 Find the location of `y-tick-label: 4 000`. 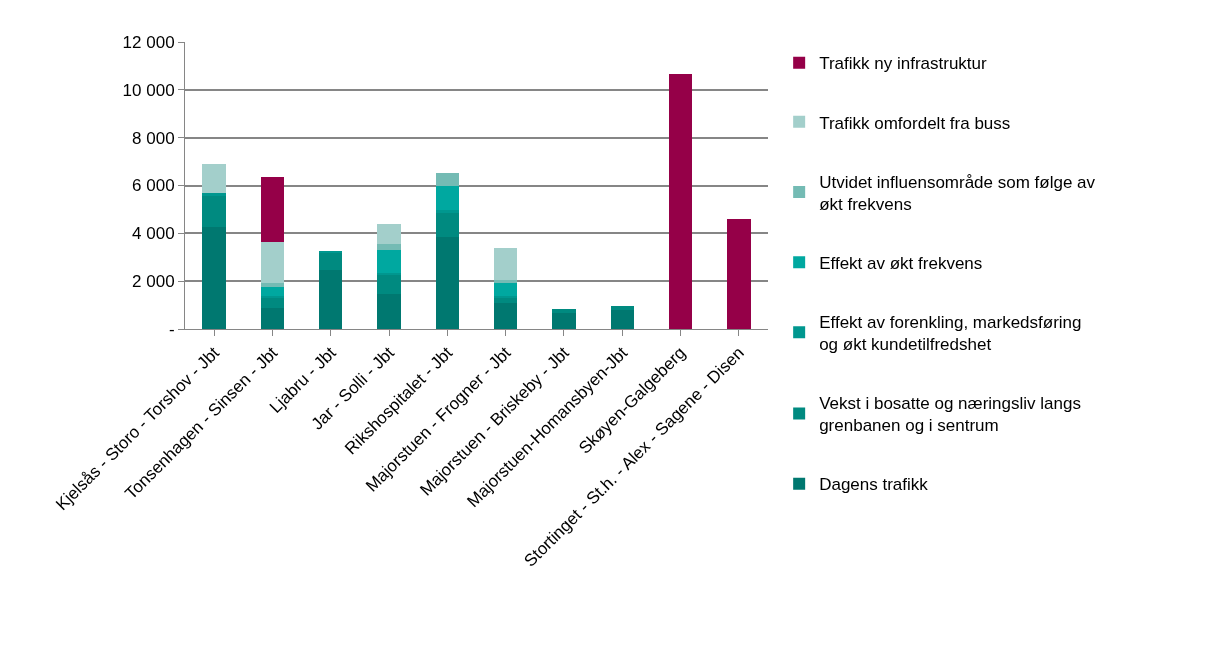

y-tick-label: 4 000 is located at coordinates (153, 234).